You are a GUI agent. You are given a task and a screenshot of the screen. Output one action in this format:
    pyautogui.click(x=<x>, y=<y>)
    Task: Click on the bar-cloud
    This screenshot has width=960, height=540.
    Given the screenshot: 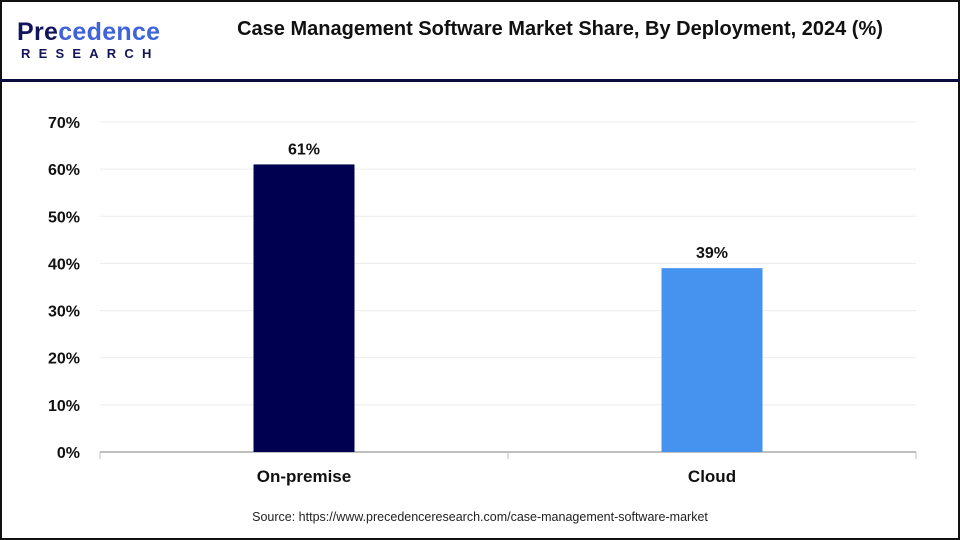 What is the action you would take?
    pyautogui.click(x=712, y=360)
    